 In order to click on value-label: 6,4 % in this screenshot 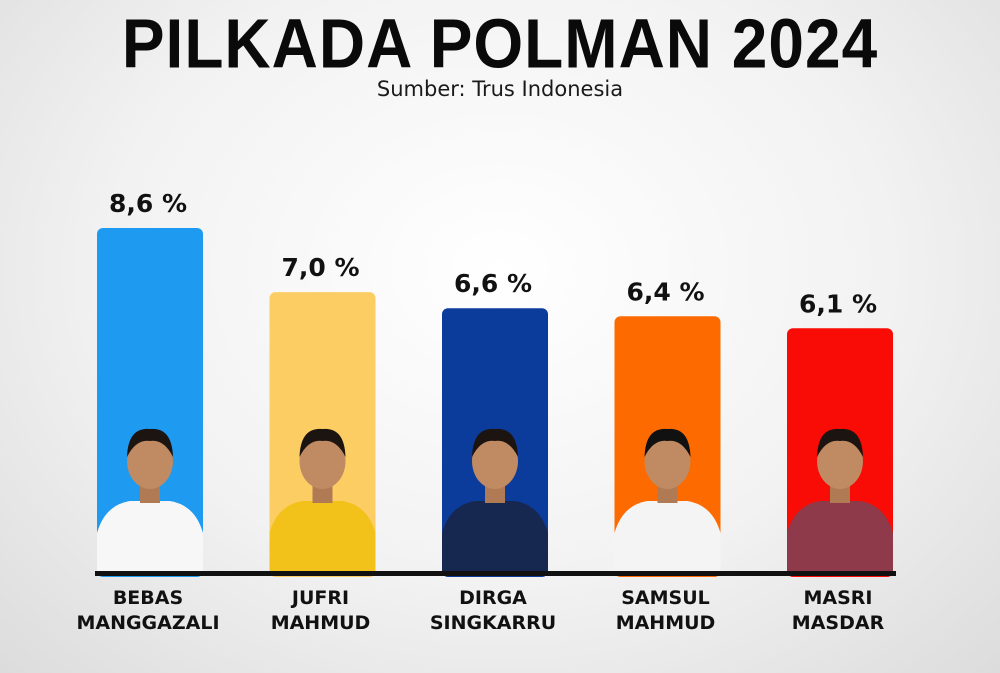, I will do `click(665, 291)`.